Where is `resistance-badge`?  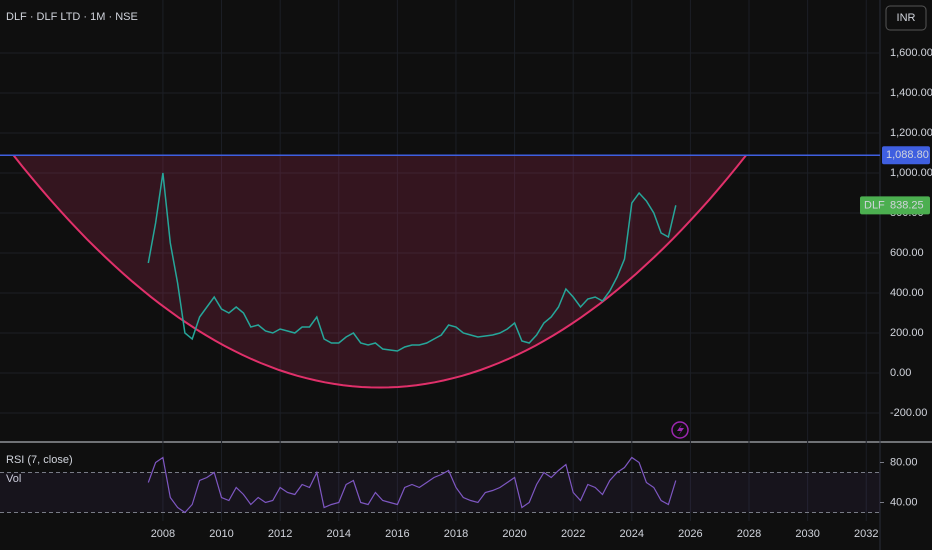 resistance-badge is located at coordinates (906, 155).